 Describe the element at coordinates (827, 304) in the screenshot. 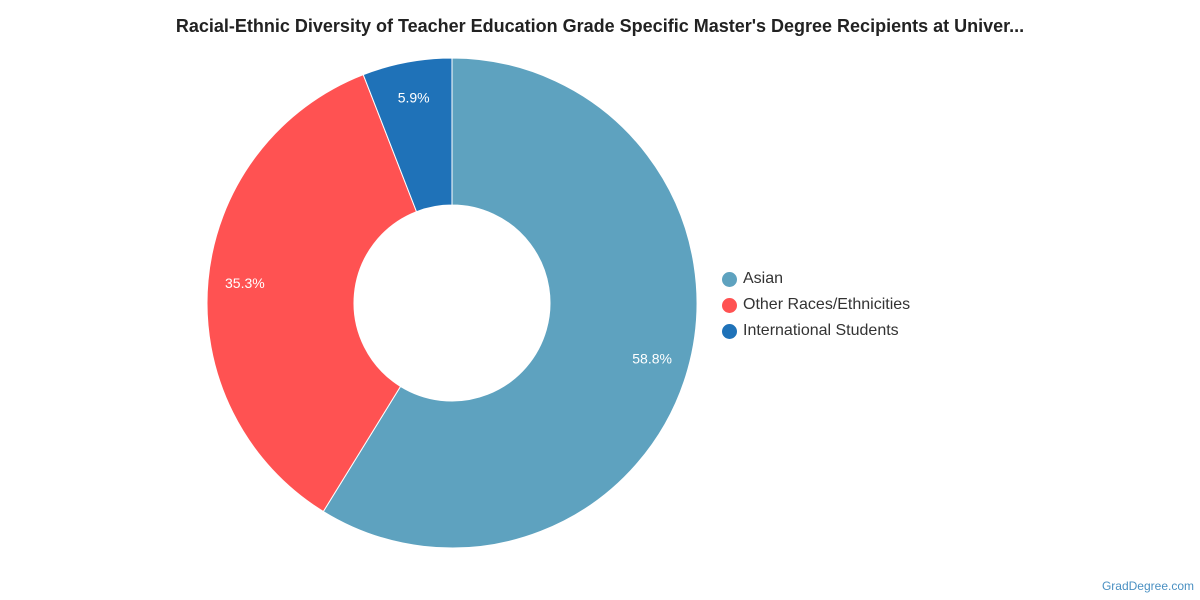

I see `legend-label-other-races: Other Races/Ethnicities` at that location.